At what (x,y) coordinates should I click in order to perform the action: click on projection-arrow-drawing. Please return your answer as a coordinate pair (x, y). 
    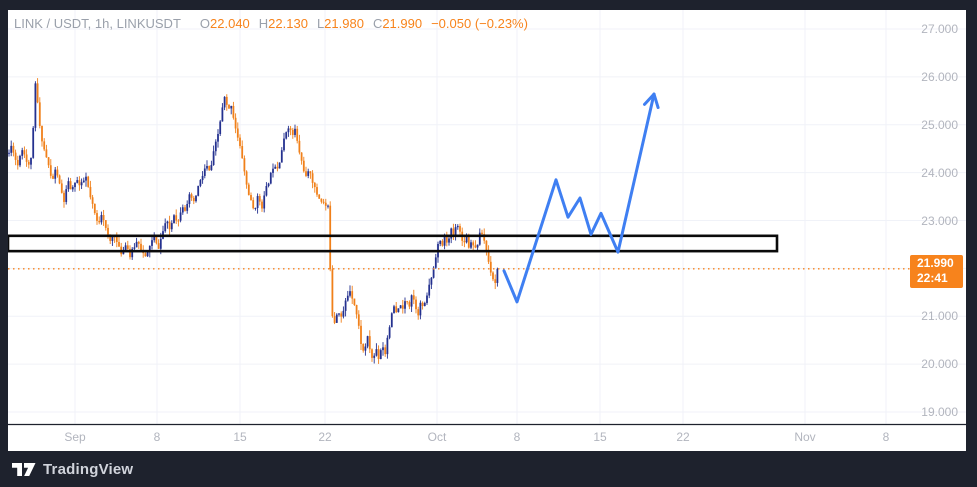
    Looking at the image, I should click on (581, 198).